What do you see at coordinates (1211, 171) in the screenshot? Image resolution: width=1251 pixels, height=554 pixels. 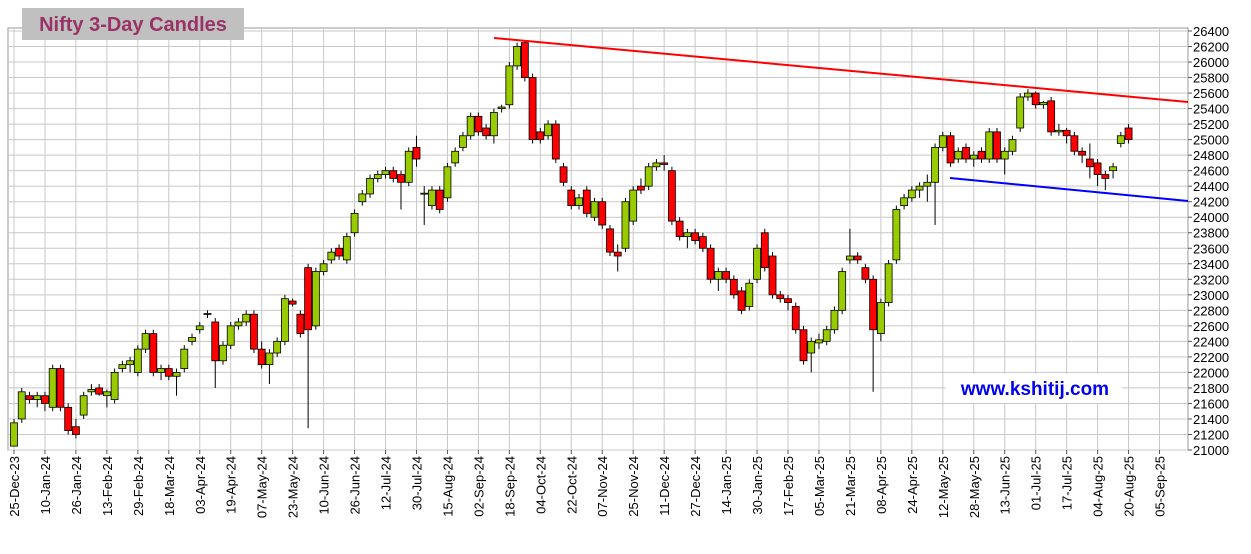 I see `y-tick-label: 24600` at bounding box center [1211, 171].